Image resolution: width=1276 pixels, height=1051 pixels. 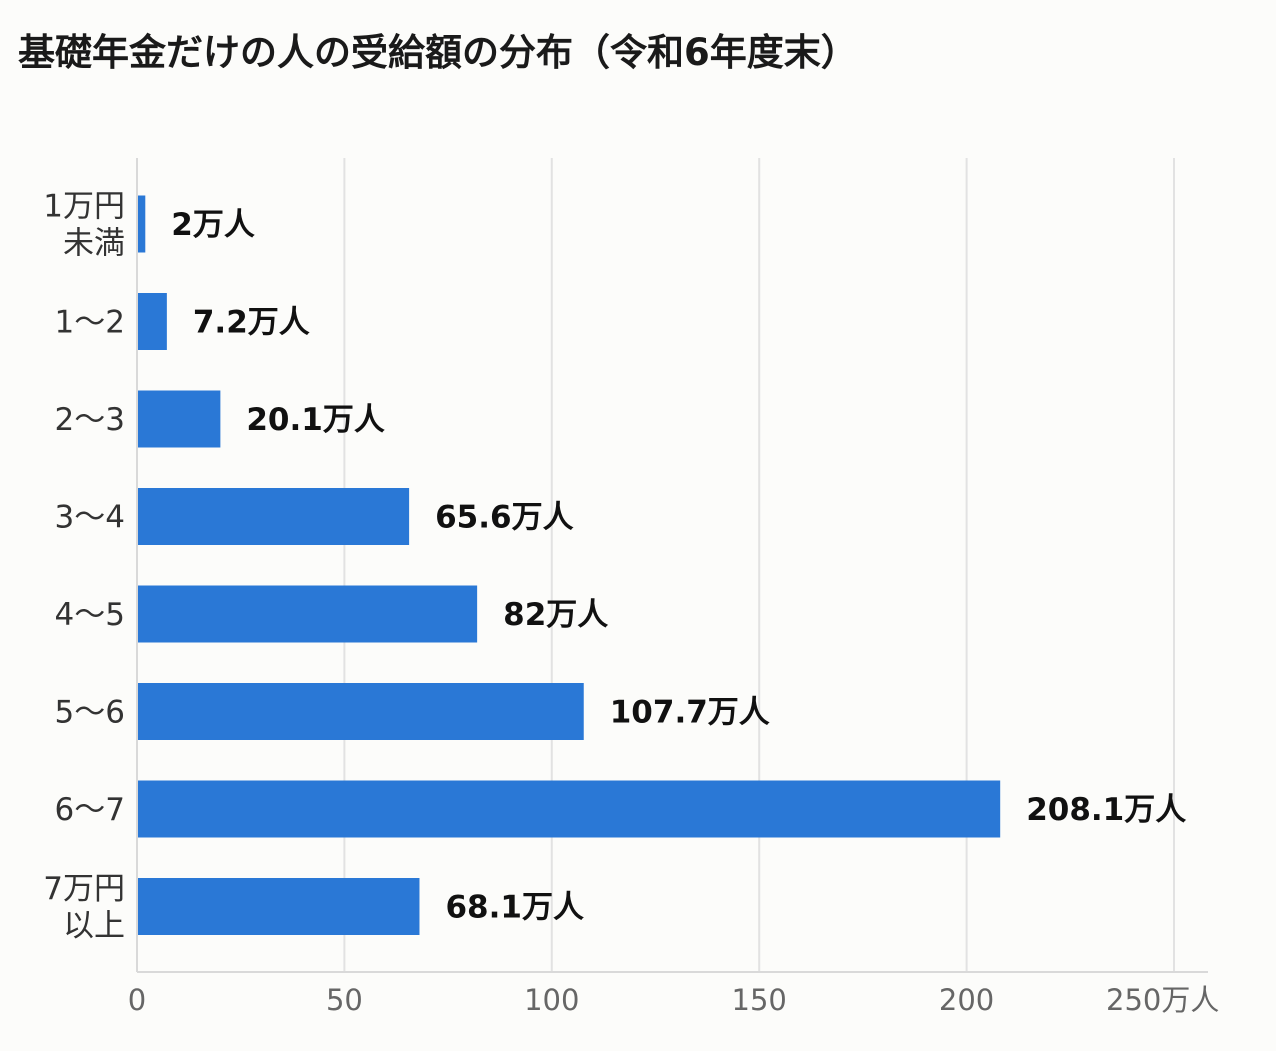 I want to click on data-label: 20.1万人, so click(x=315, y=420).